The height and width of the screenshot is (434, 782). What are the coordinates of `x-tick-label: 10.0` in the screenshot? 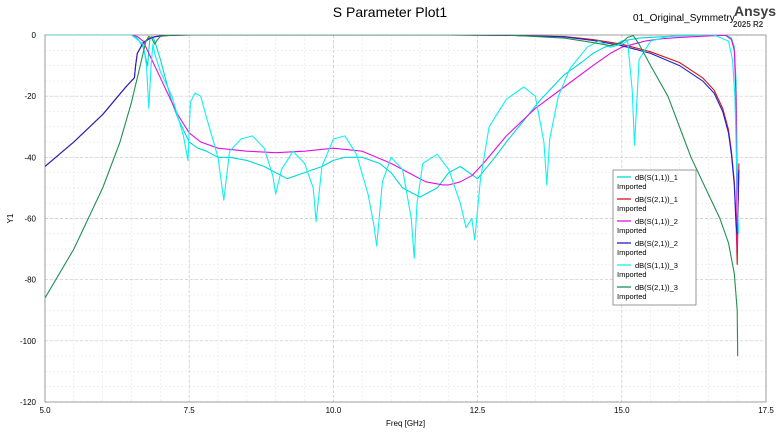 It's located at (334, 410).